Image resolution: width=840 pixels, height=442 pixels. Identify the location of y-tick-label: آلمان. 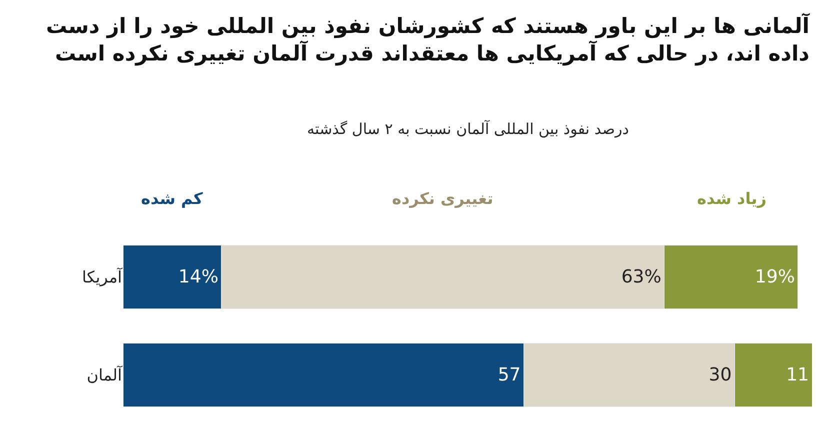
(105, 374).